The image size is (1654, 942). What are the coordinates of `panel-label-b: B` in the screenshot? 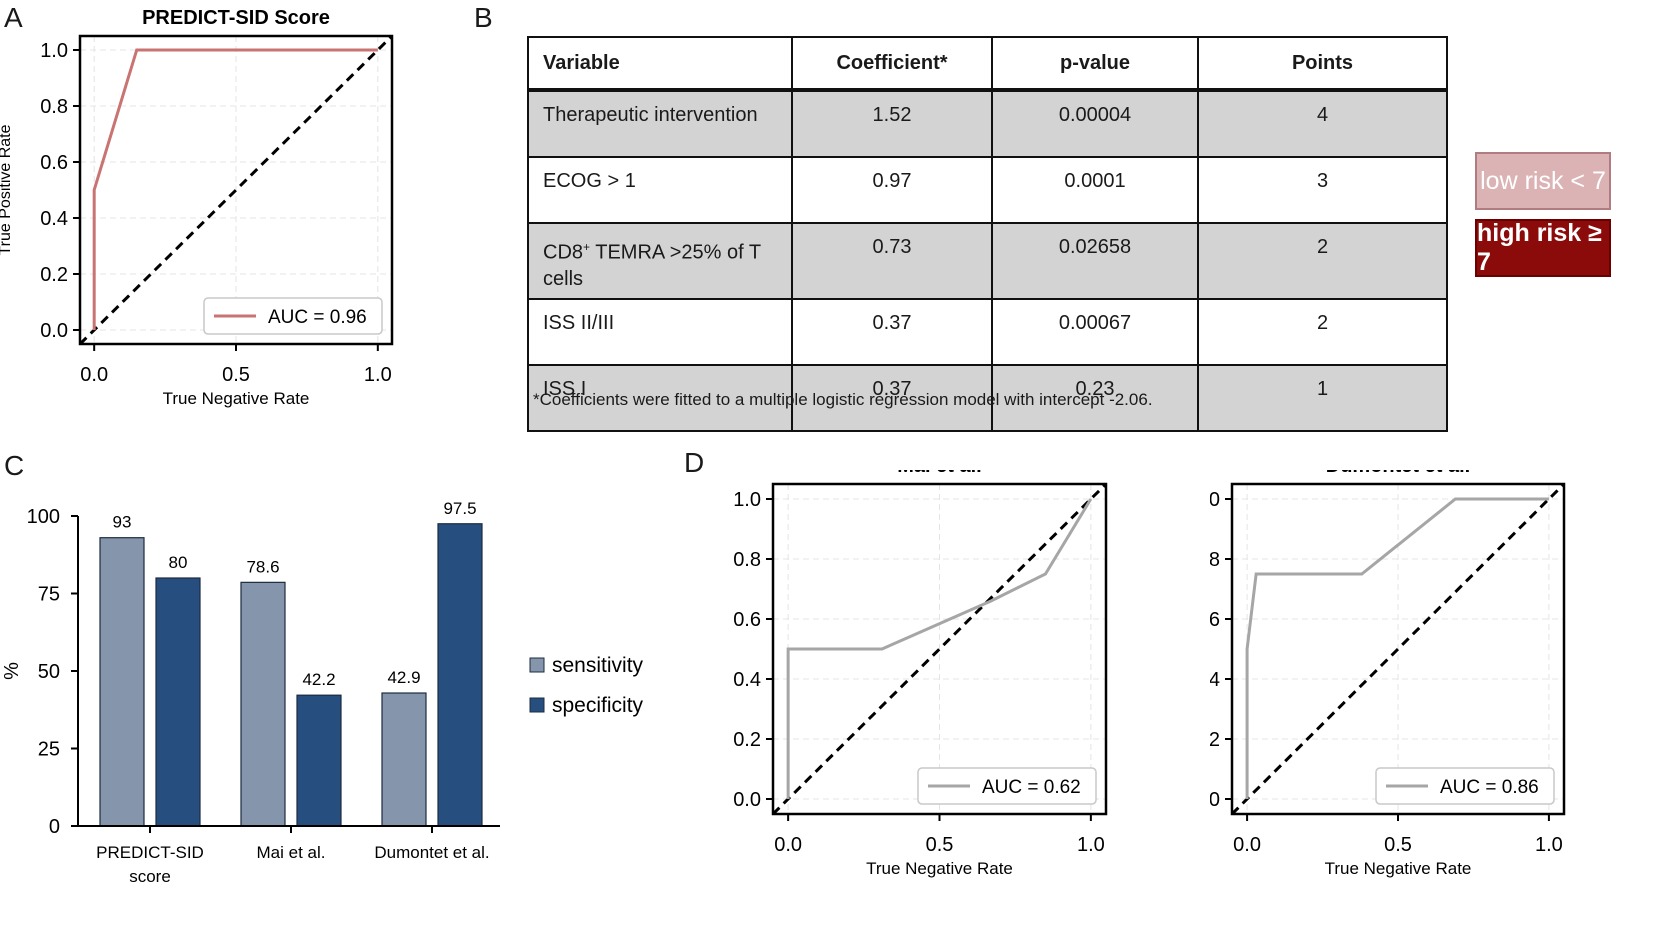 It's located at (483, 17).